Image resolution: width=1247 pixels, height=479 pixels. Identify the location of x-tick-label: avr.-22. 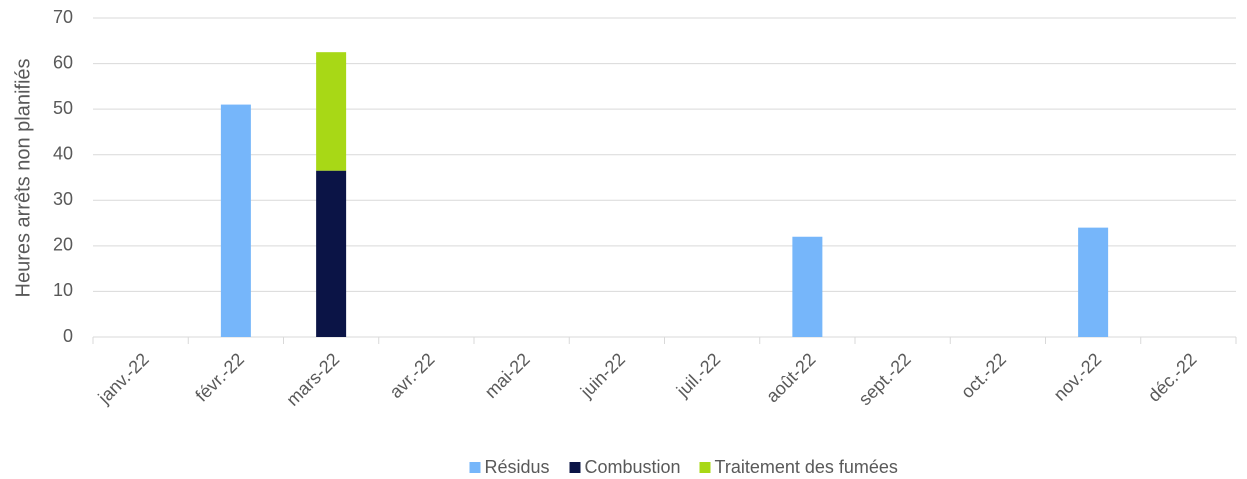
(412, 375).